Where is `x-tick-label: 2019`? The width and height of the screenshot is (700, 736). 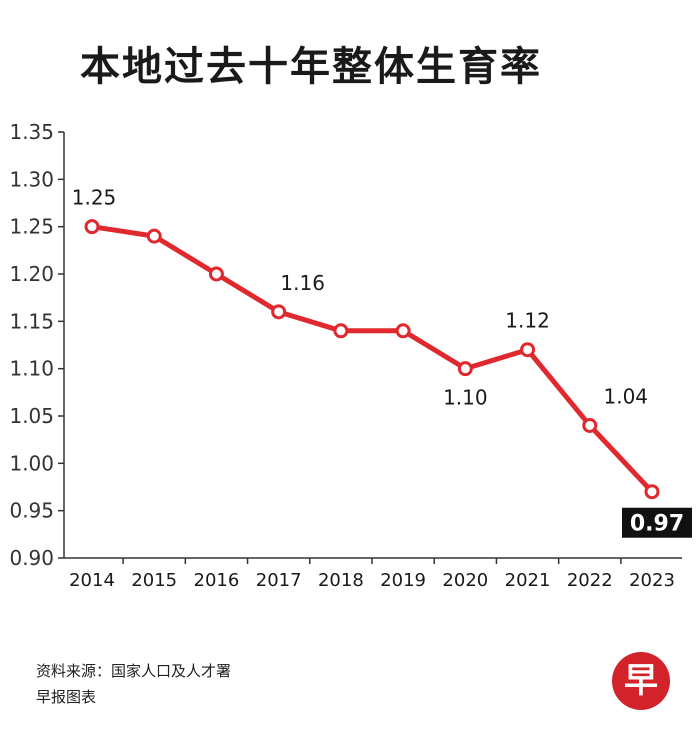 x-tick-label: 2019 is located at coordinates (403, 580).